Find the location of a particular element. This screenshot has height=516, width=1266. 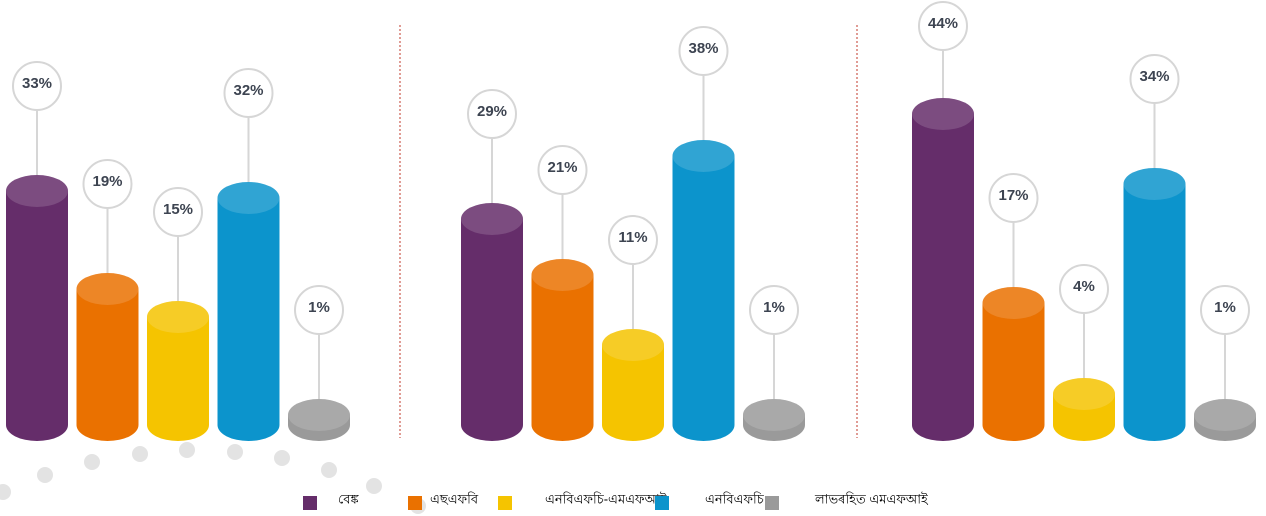

legend-label: বেঙ্ক is located at coordinates (349, 498).